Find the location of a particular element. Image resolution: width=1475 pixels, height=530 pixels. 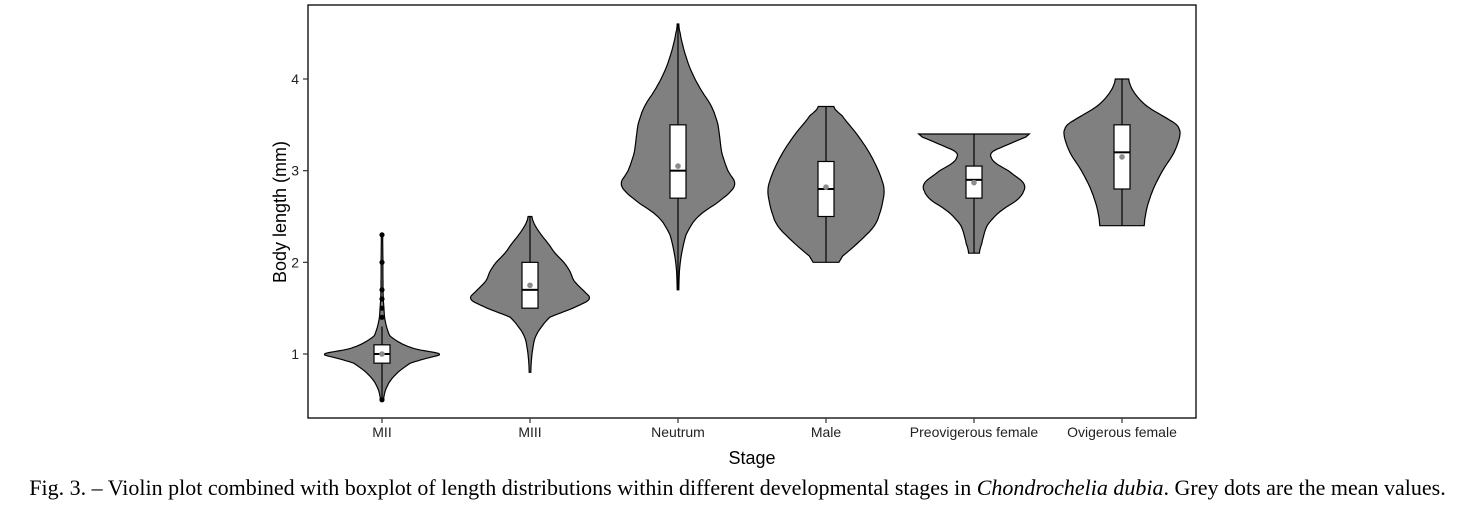

y-axis-title: Body length (mm) is located at coordinates (280, 212).